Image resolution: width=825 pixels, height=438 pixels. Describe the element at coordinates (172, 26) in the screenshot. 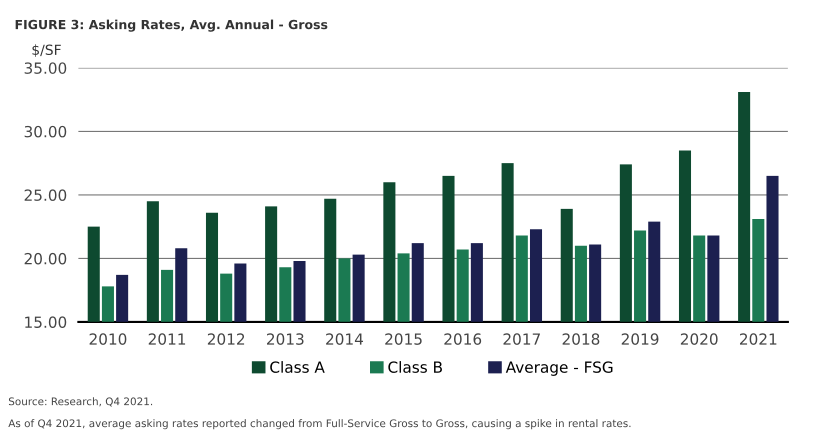

I see `chart-title: FIGURE 3: Asking Rates, Avg. Annual - Gross` at that location.